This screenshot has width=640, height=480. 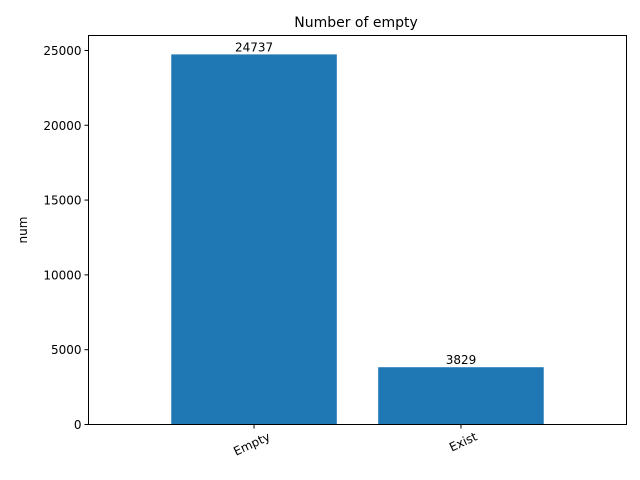 I want to click on y-tick-label: 15000, so click(x=62, y=201).